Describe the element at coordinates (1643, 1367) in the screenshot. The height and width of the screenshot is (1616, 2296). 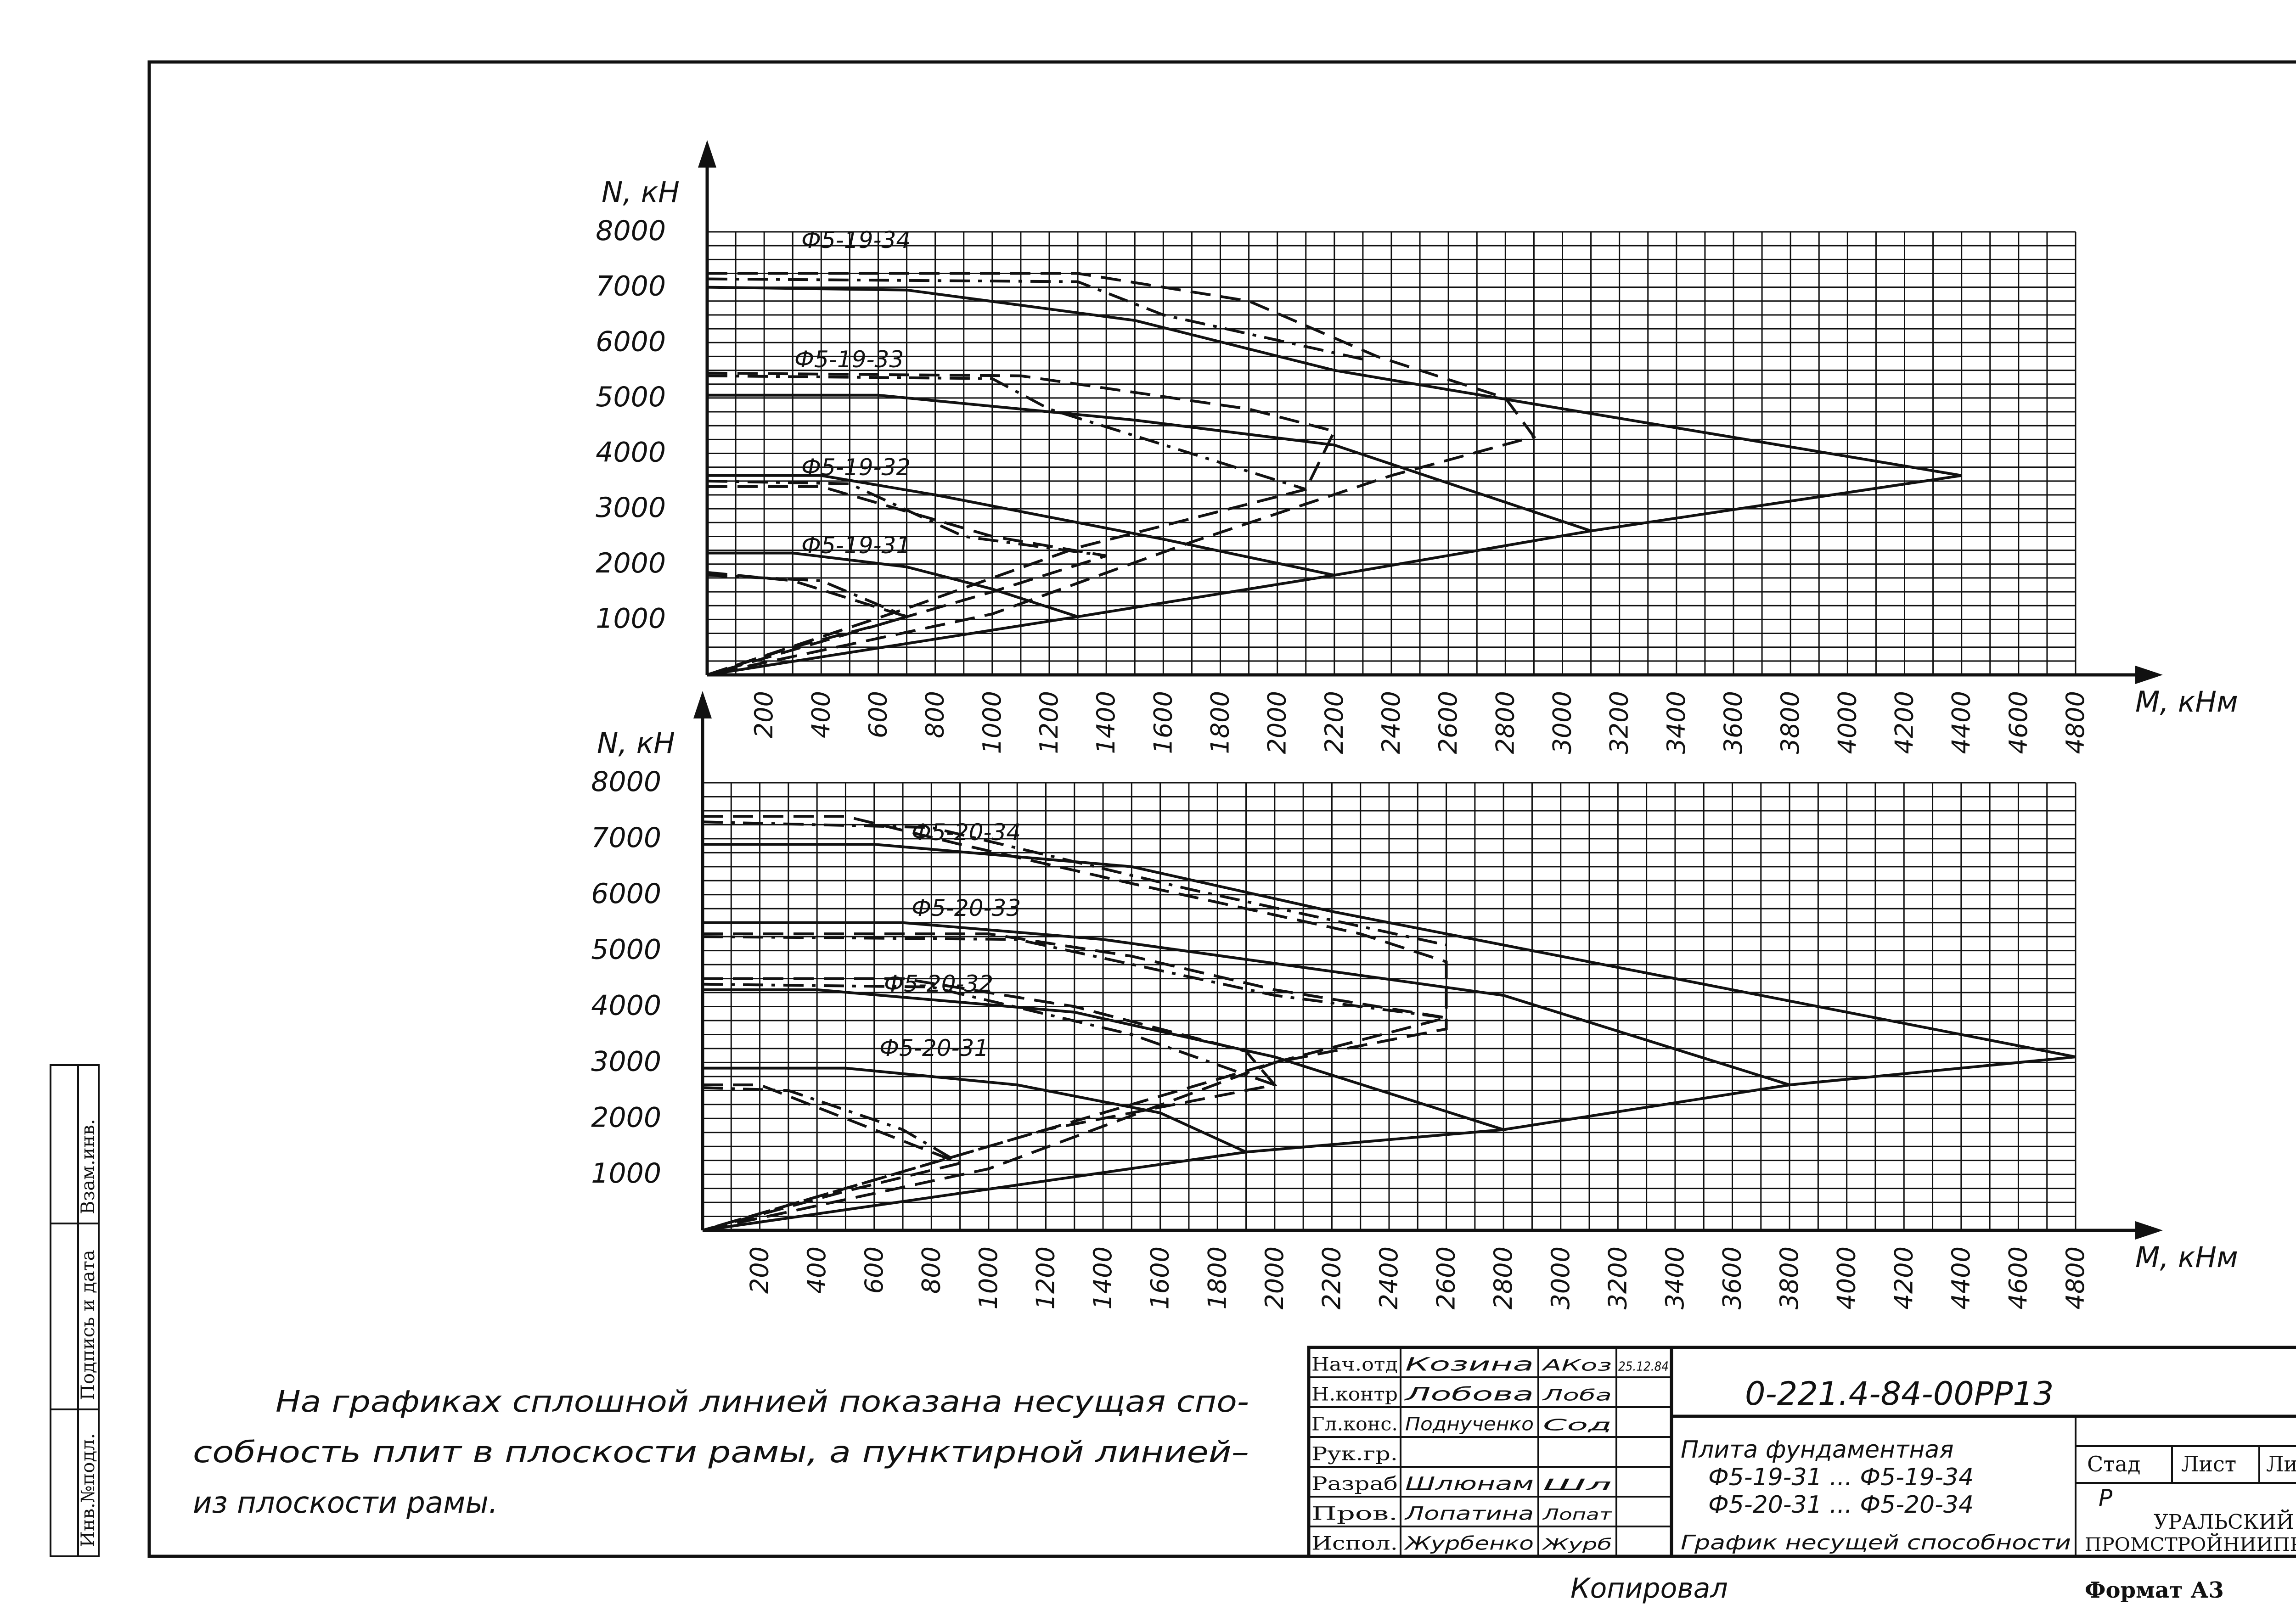
I see `stamp-date: 25.12.84` at that location.